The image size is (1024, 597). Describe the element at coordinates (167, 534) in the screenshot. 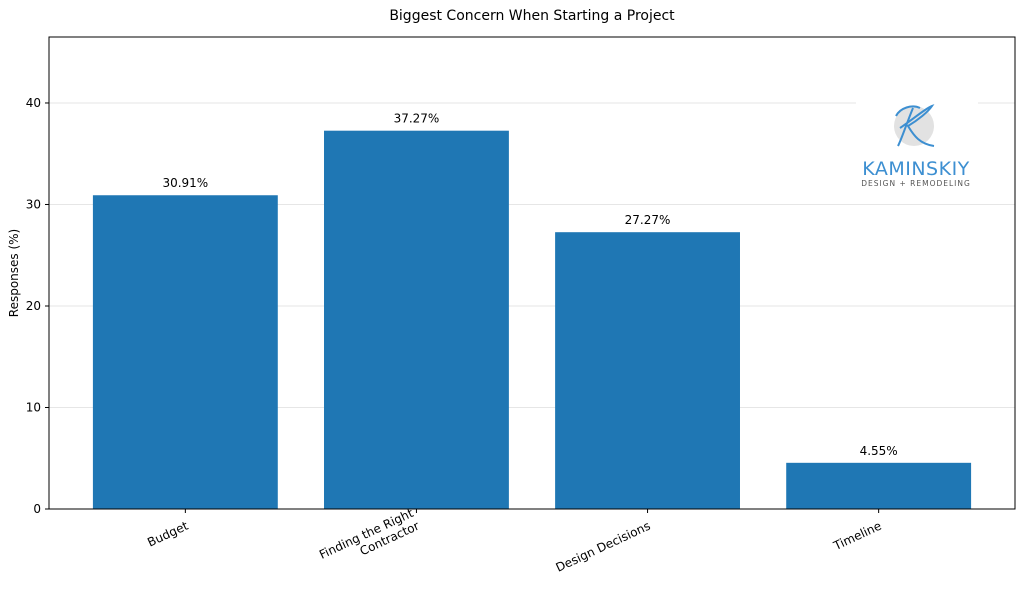

I see `x-tick-label: Budget` at that location.